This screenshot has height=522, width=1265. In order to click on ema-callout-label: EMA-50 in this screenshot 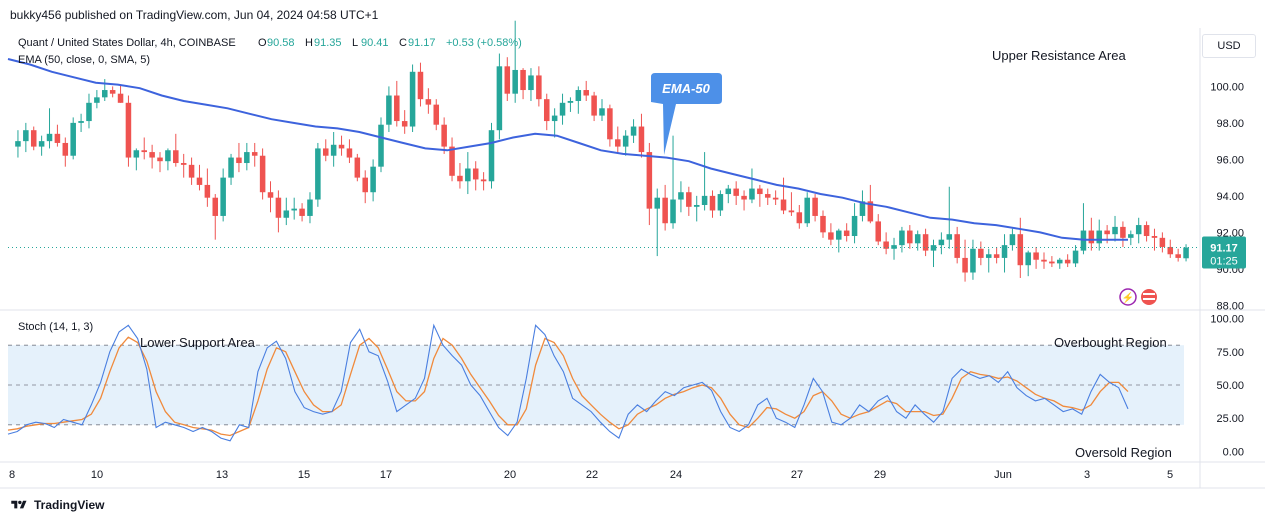, I will do `click(686, 88)`.